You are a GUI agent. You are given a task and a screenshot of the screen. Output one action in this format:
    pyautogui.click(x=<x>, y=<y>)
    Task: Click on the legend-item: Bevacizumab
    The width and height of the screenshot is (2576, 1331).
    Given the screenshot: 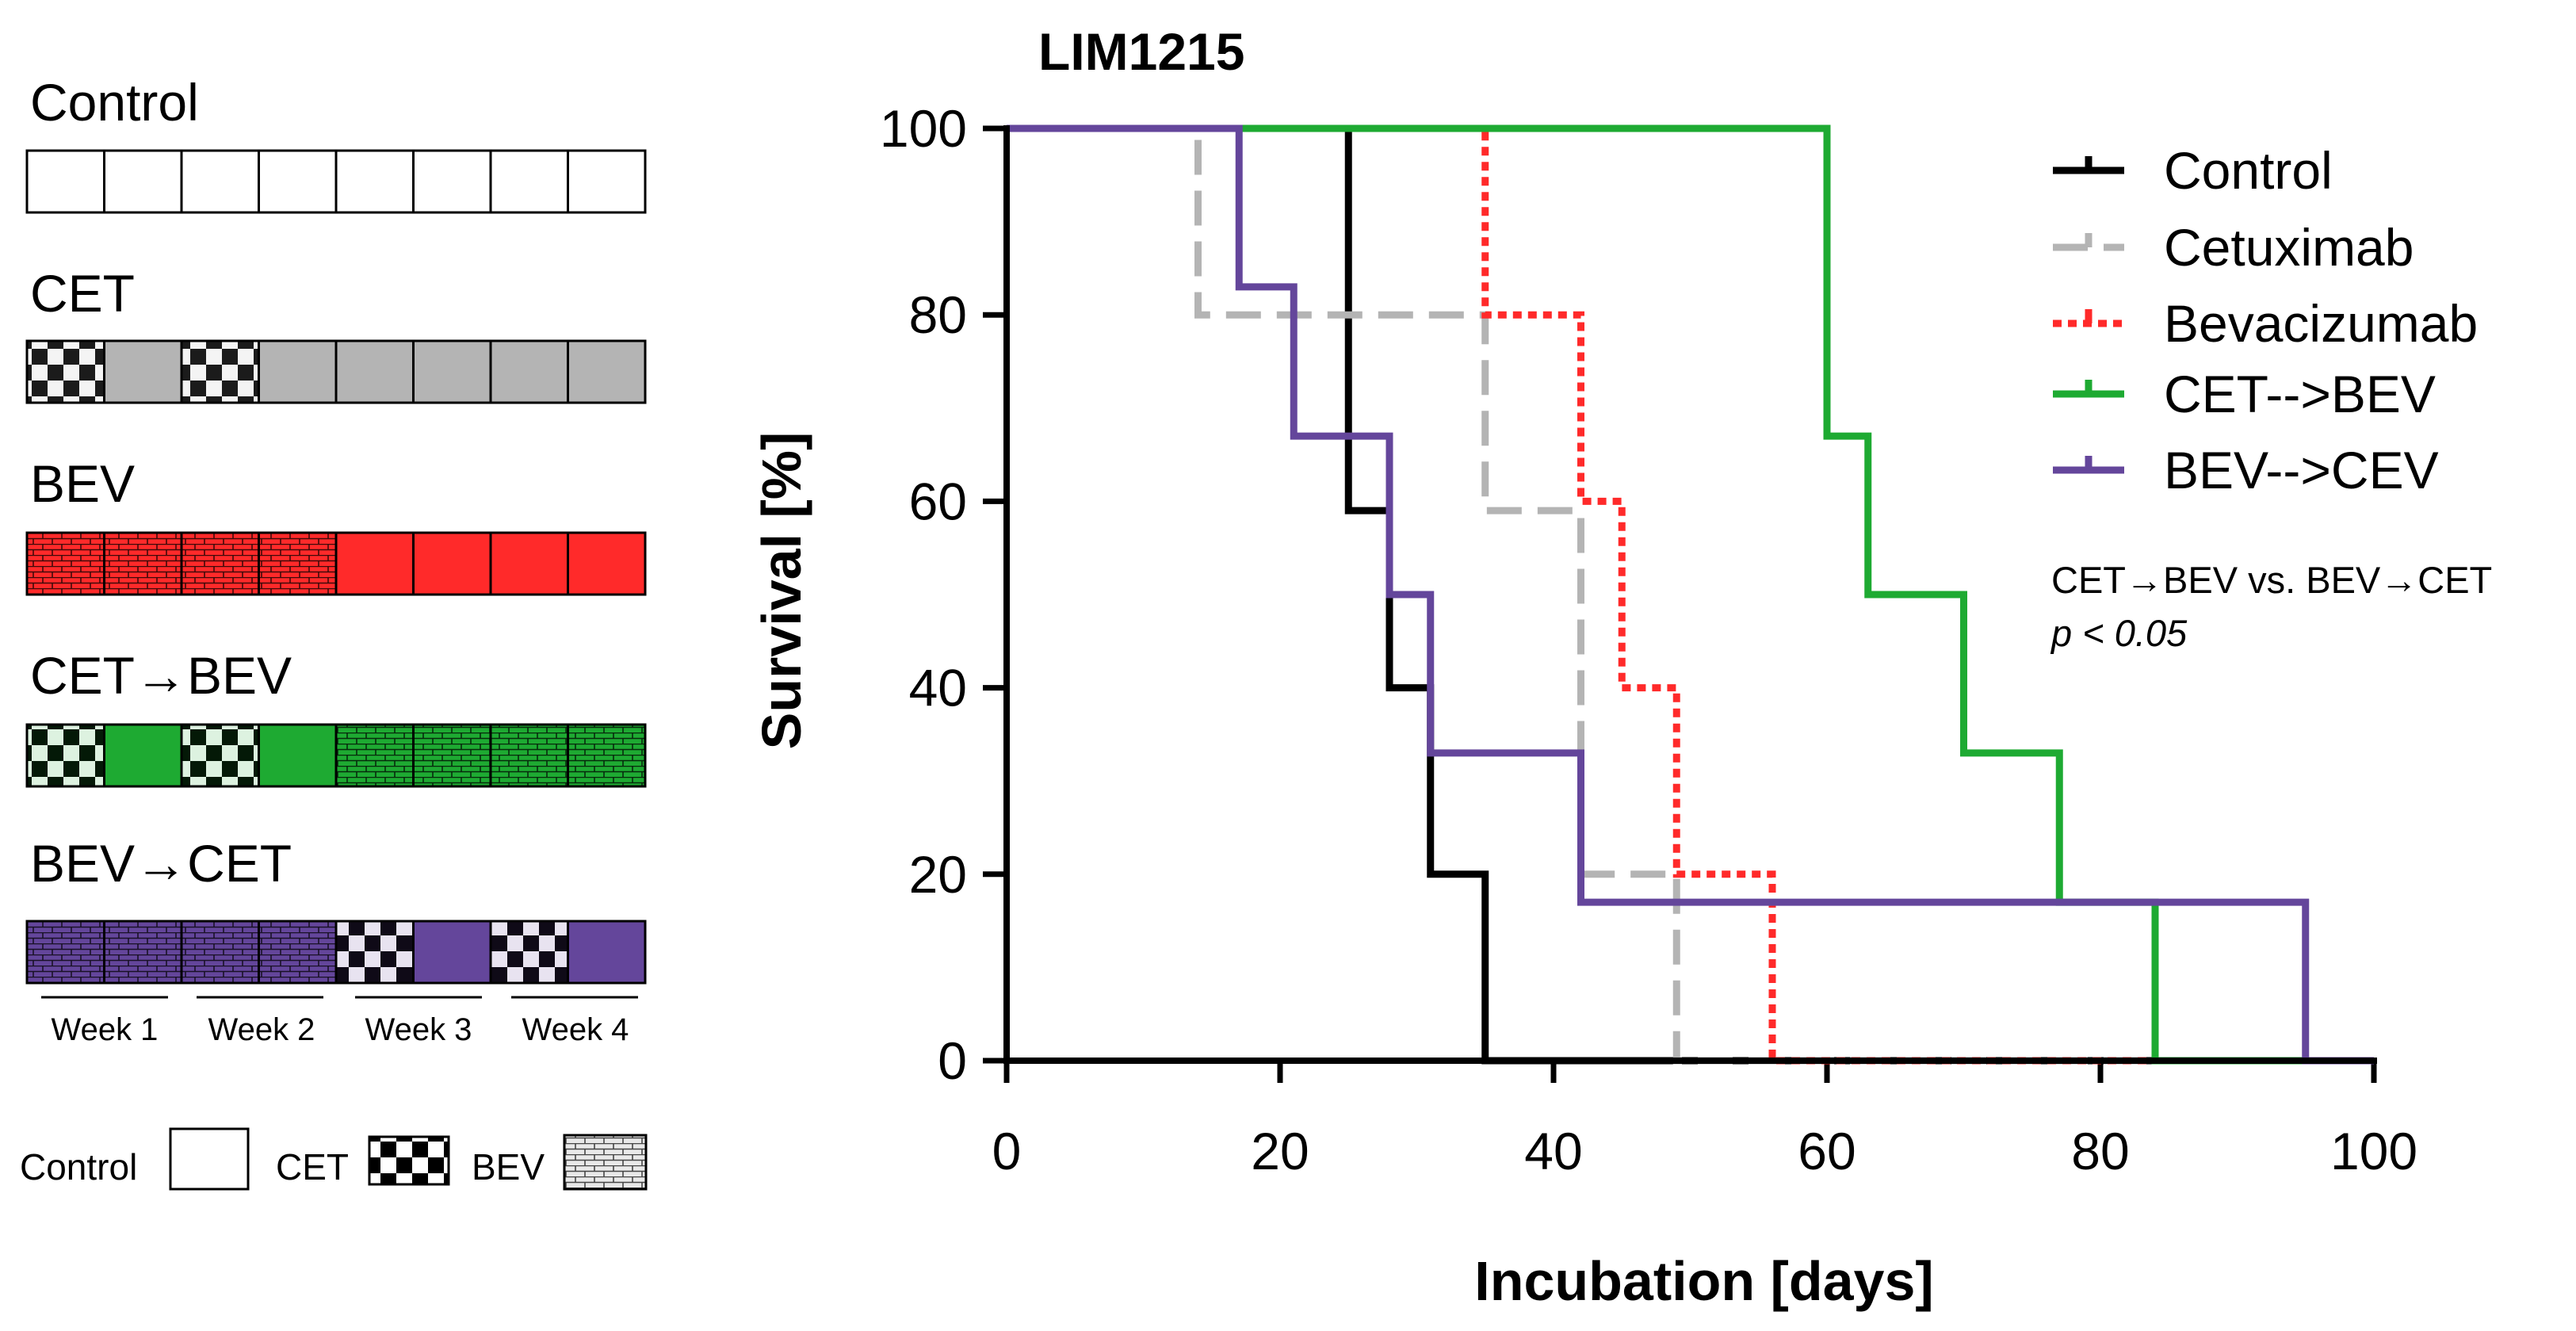 What is the action you would take?
    pyautogui.click(x=2265, y=323)
    